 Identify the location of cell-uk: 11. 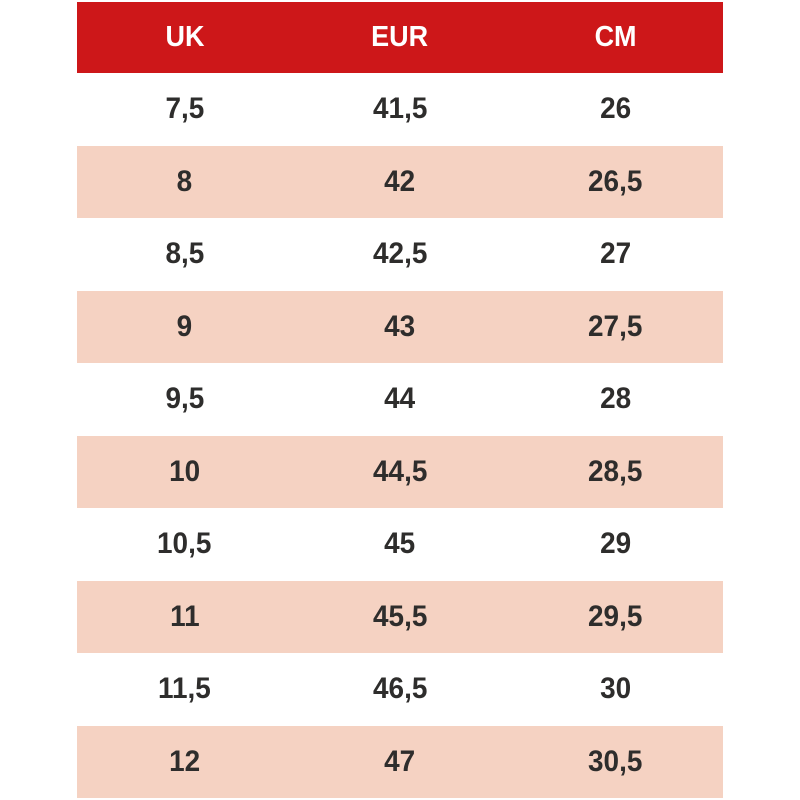
(184, 617).